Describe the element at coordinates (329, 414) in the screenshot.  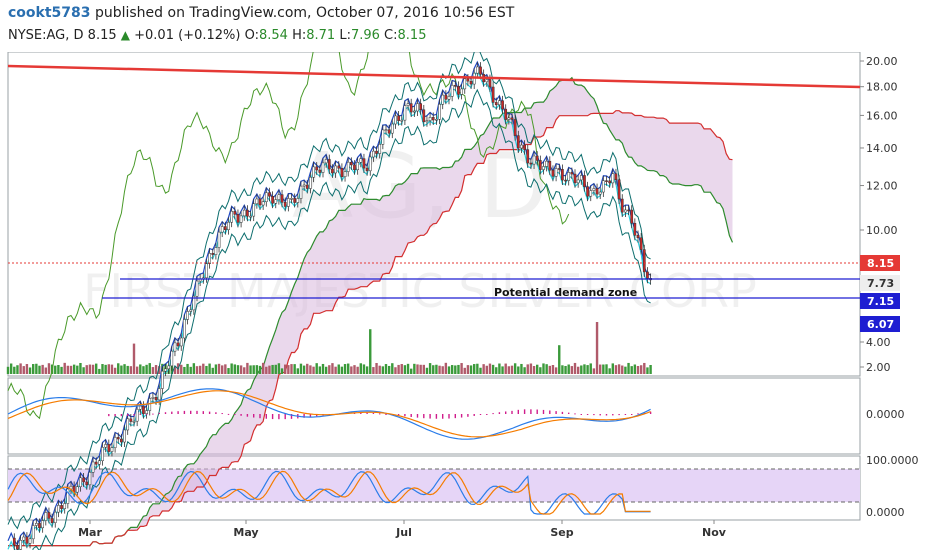
I see `macd-line` at that location.